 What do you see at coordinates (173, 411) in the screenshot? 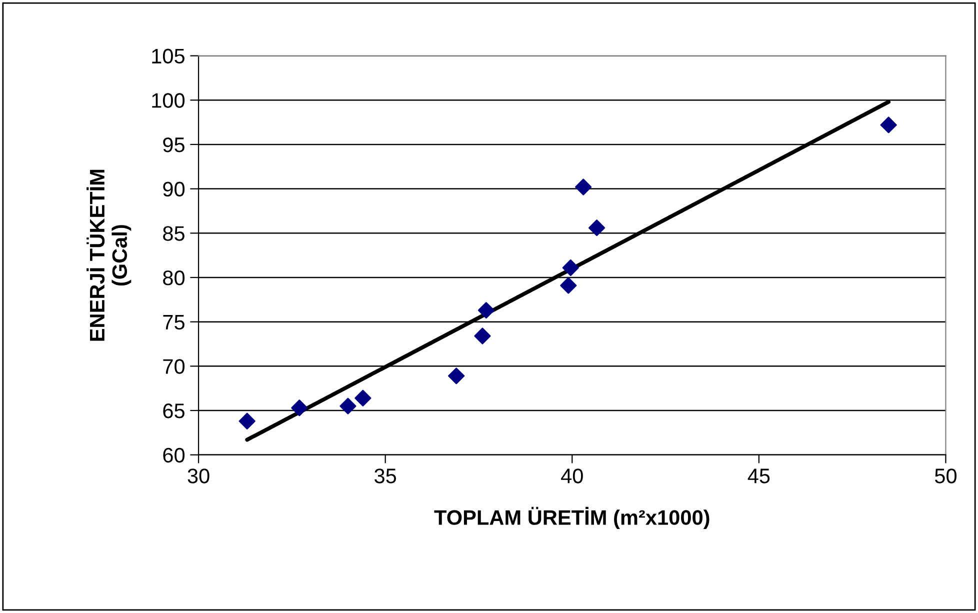
I see `y-tick-label: 65` at bounding box center [173, 411].